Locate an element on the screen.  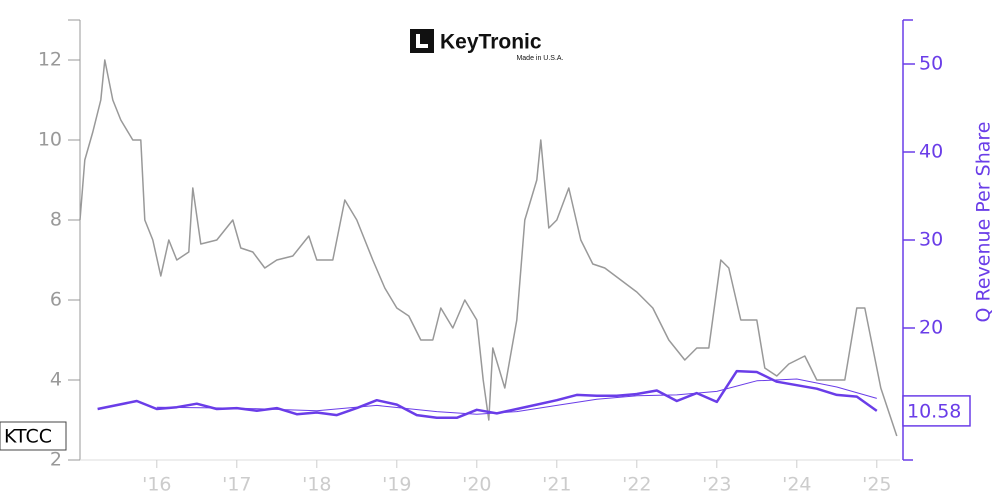
logo-icon is located at coordinates (422, 41).